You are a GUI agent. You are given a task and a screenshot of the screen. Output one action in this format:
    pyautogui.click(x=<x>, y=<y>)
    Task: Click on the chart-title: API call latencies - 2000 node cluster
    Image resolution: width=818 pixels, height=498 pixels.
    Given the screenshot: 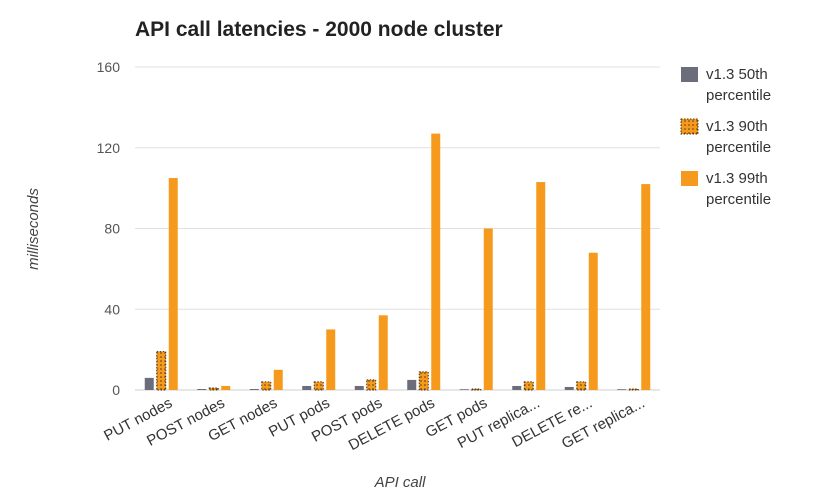 What is the action you would take?
    pyautogui.click(x=319, y=29)
    